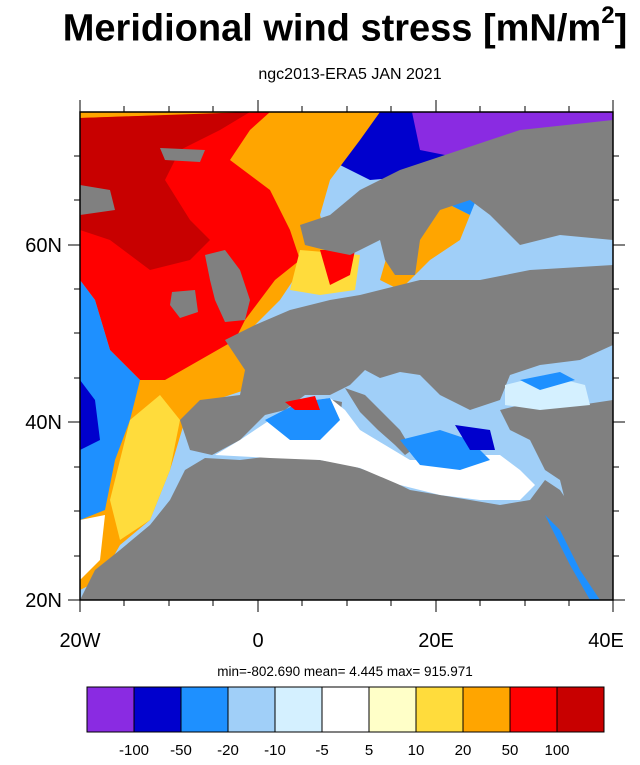 Image resolution: width=640 pixels, height=765 pixels. What do you see at coordinates (436, 641) in the screenshot?
I see `lon-label-20e: 20E` at bounding box center [436, 641].